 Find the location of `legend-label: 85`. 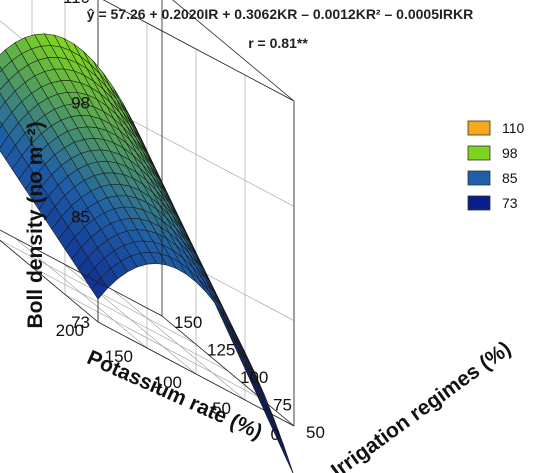

legend-label: 85 is located at coordinates (510, 178).